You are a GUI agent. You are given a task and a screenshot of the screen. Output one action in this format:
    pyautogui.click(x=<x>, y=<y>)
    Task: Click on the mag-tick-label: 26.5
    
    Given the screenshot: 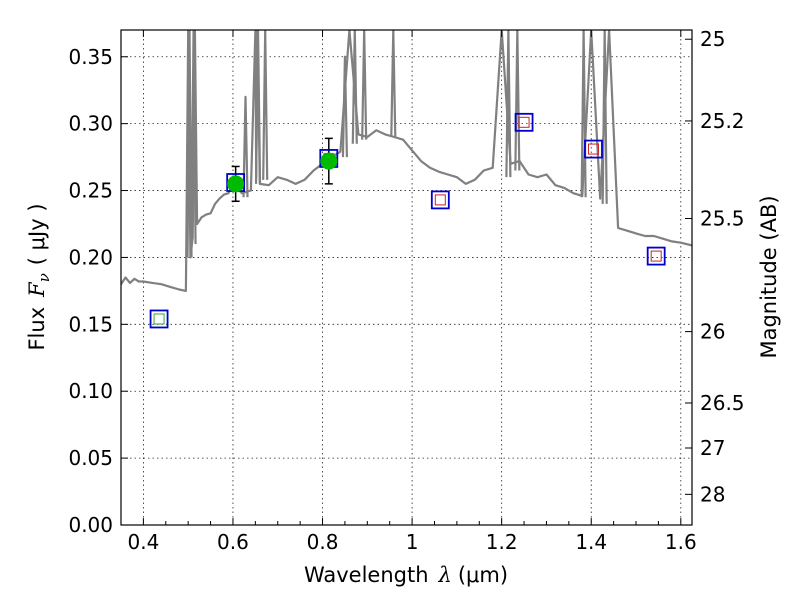 What is the action you would take?
    pyautogui.click(x=722, y=403)
    